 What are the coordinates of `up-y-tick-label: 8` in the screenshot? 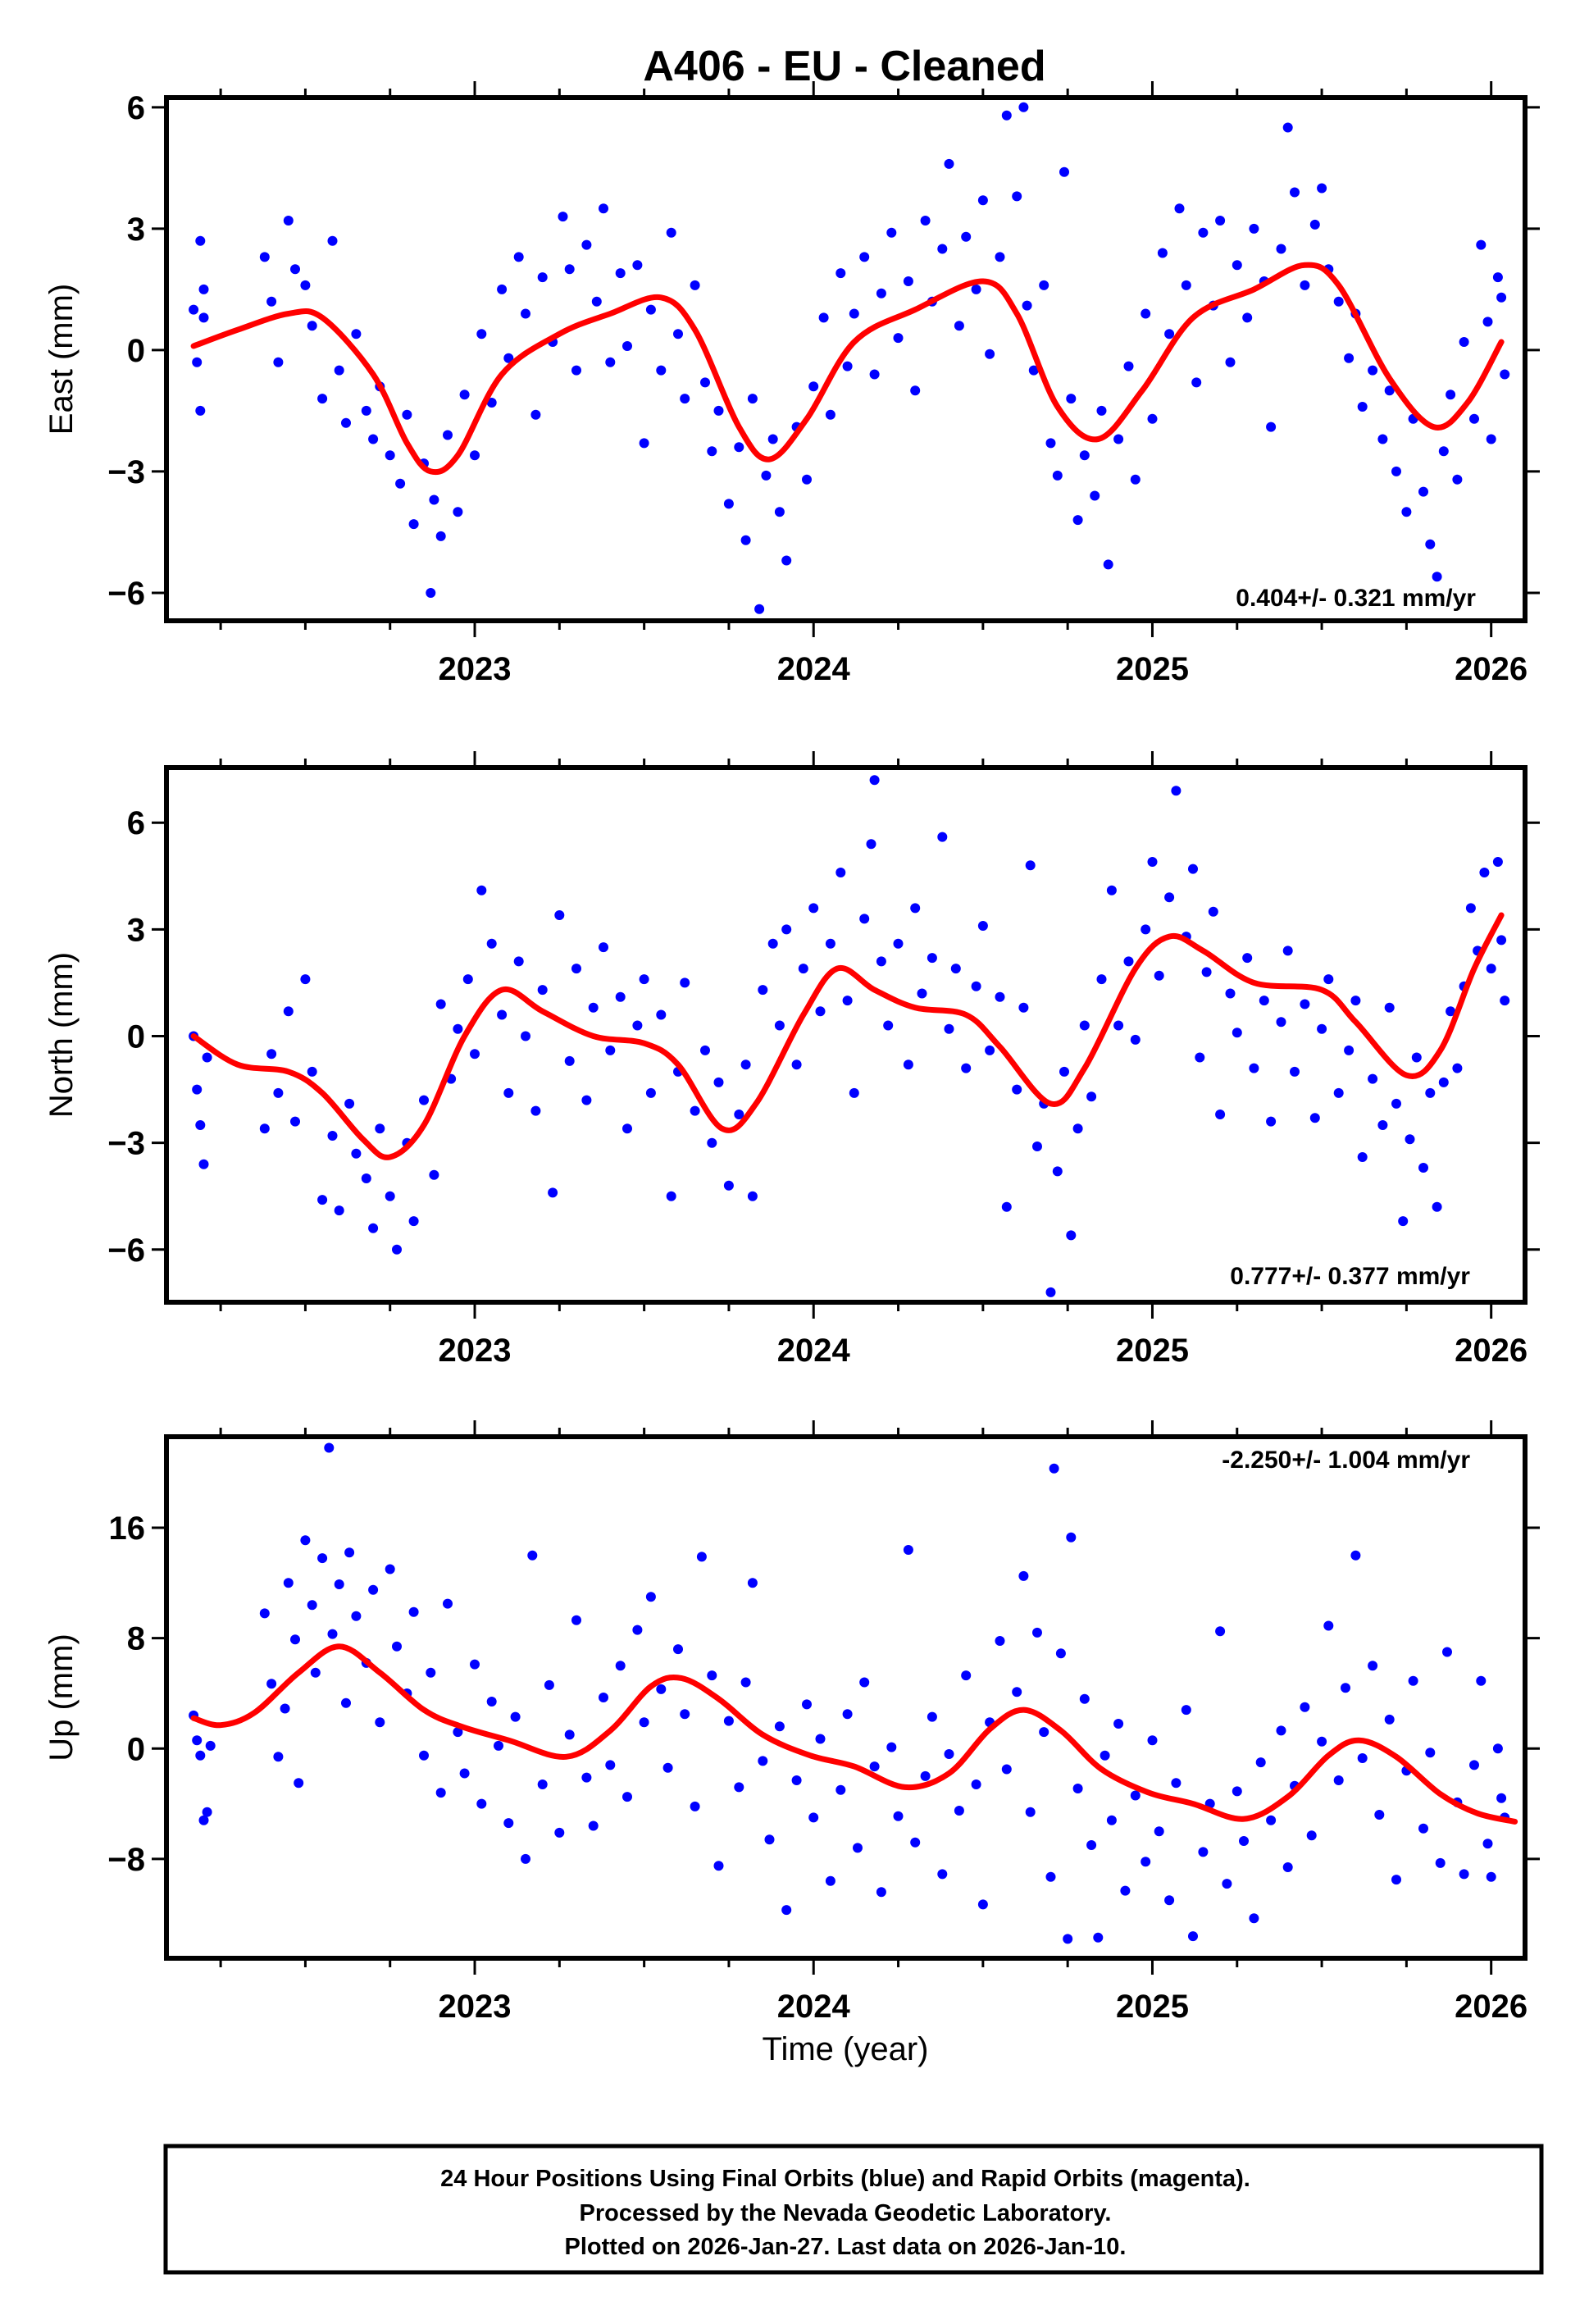 It's located at (136, 1639).